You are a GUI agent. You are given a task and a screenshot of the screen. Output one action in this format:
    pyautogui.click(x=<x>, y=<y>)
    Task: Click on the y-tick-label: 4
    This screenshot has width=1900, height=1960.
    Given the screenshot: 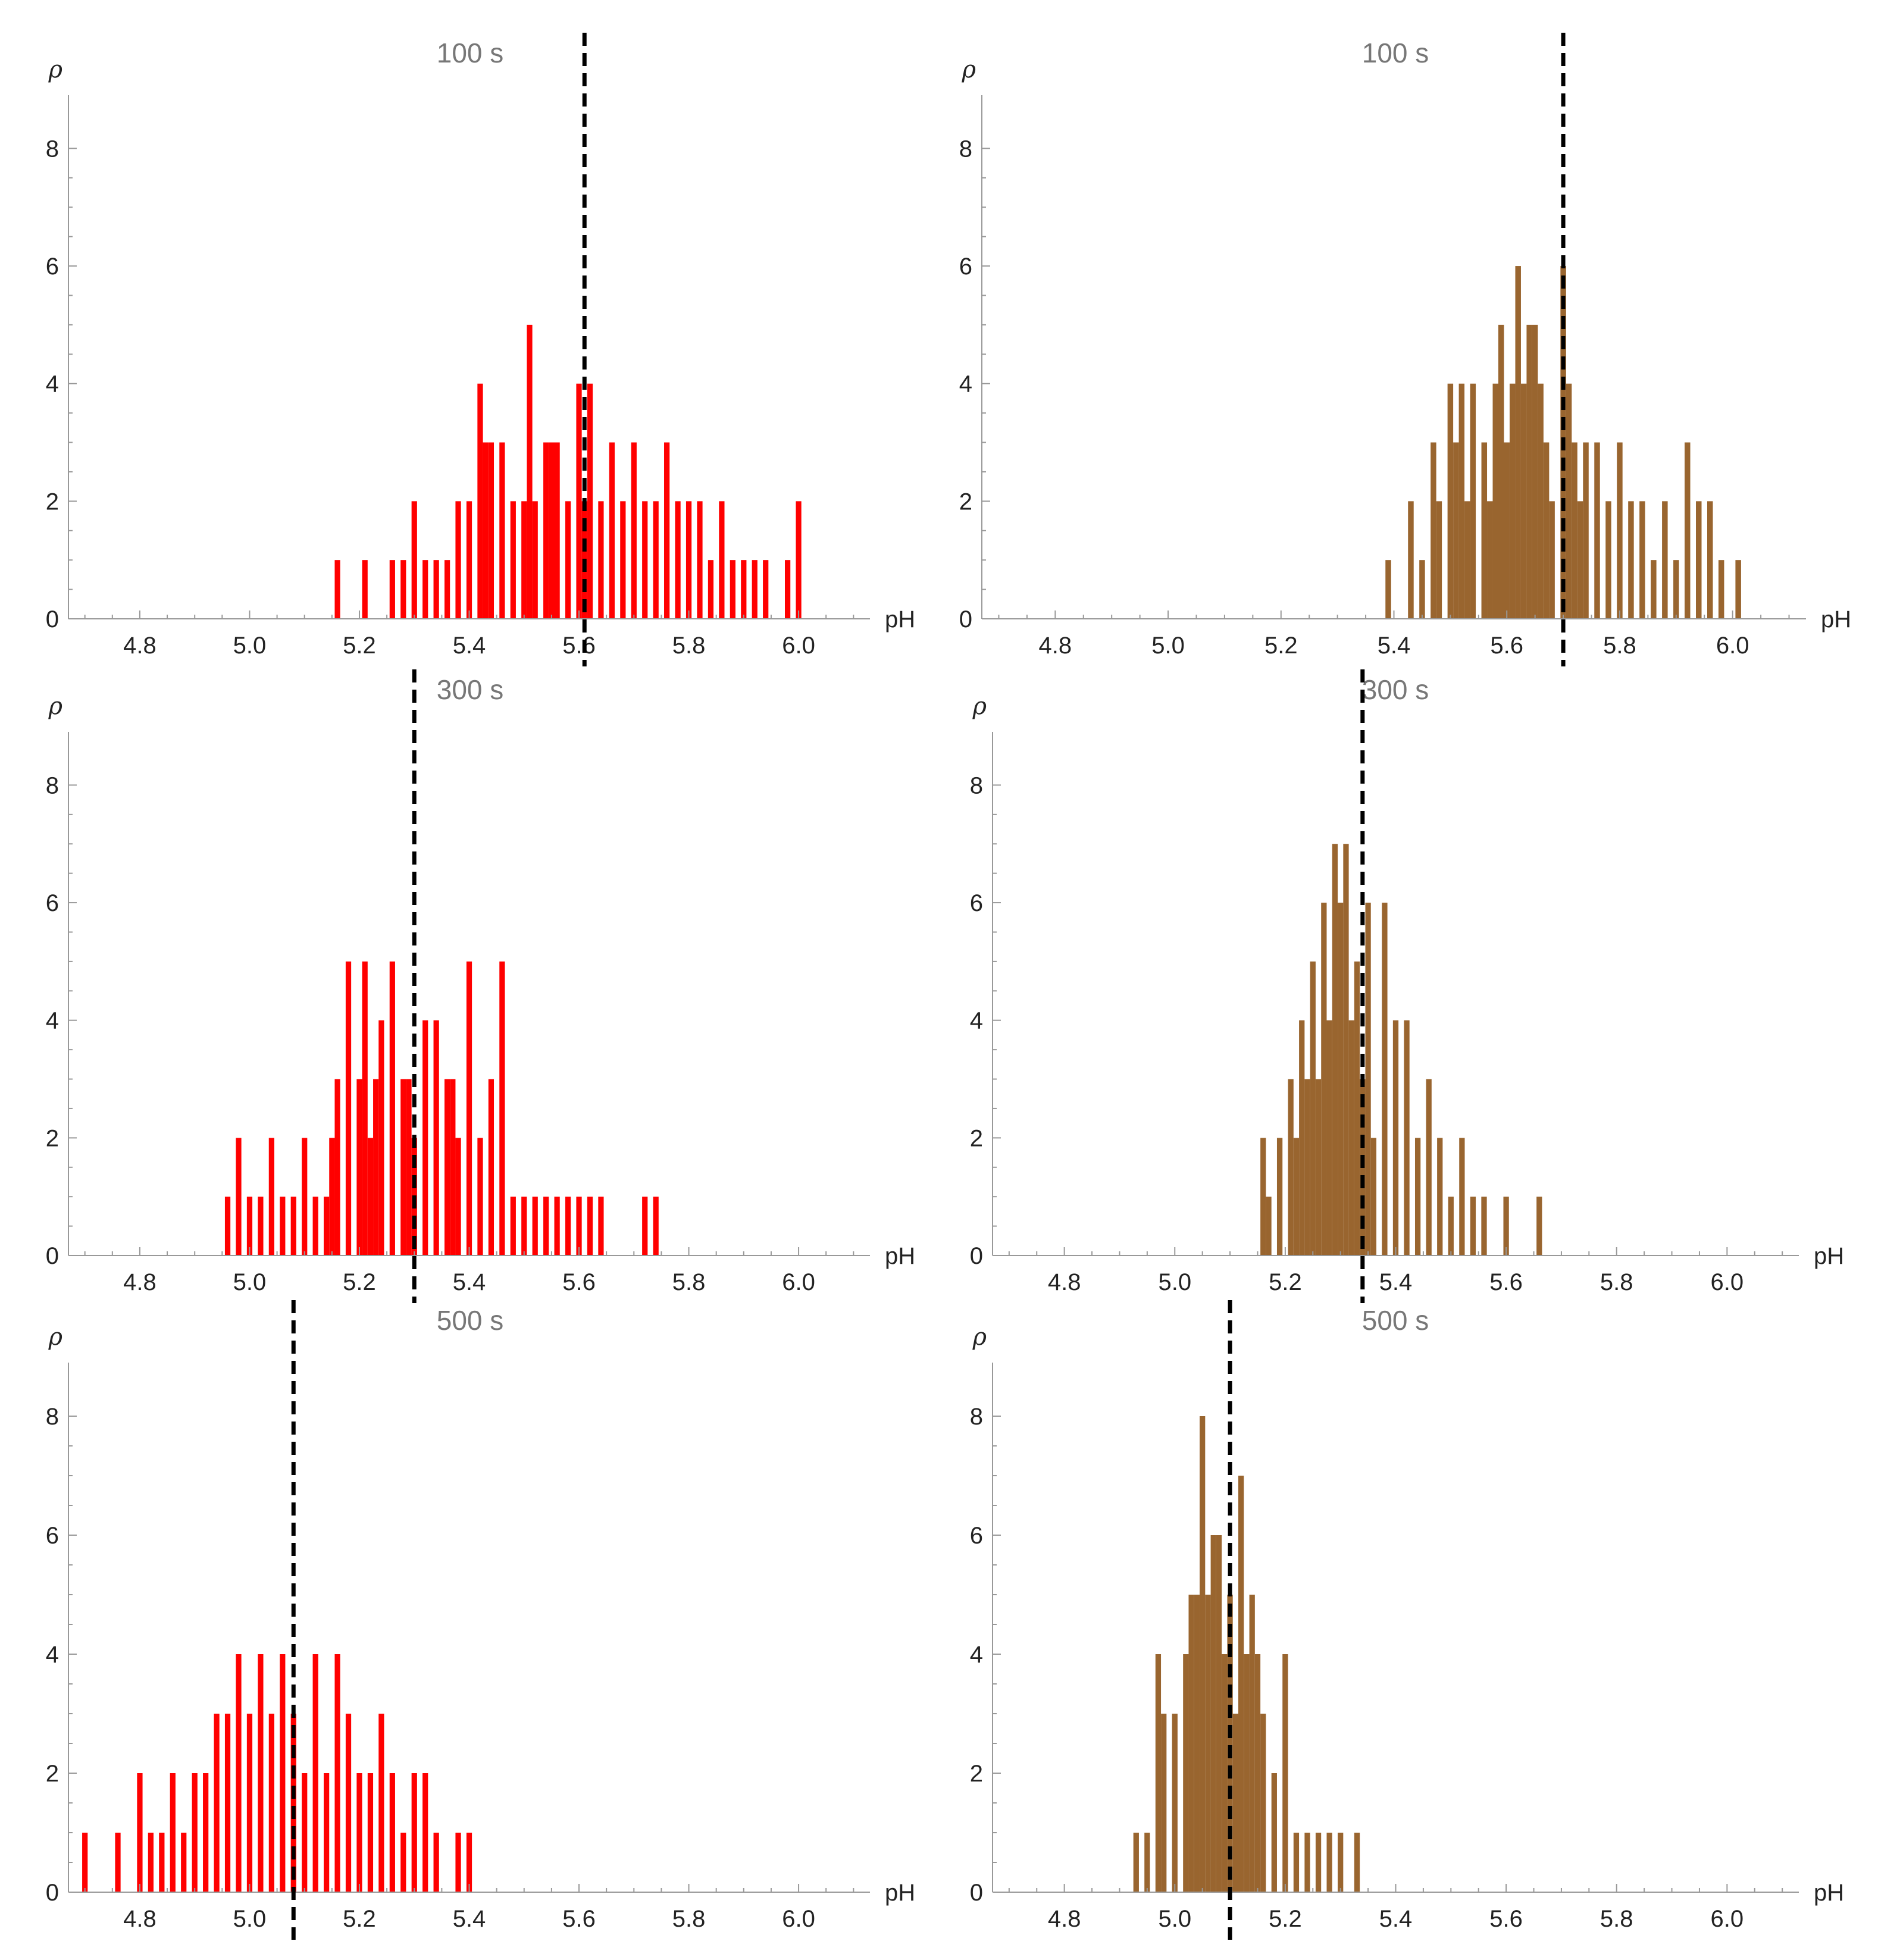 What is the action you would take?
    pyautogui.click(x=52, y=384)
    